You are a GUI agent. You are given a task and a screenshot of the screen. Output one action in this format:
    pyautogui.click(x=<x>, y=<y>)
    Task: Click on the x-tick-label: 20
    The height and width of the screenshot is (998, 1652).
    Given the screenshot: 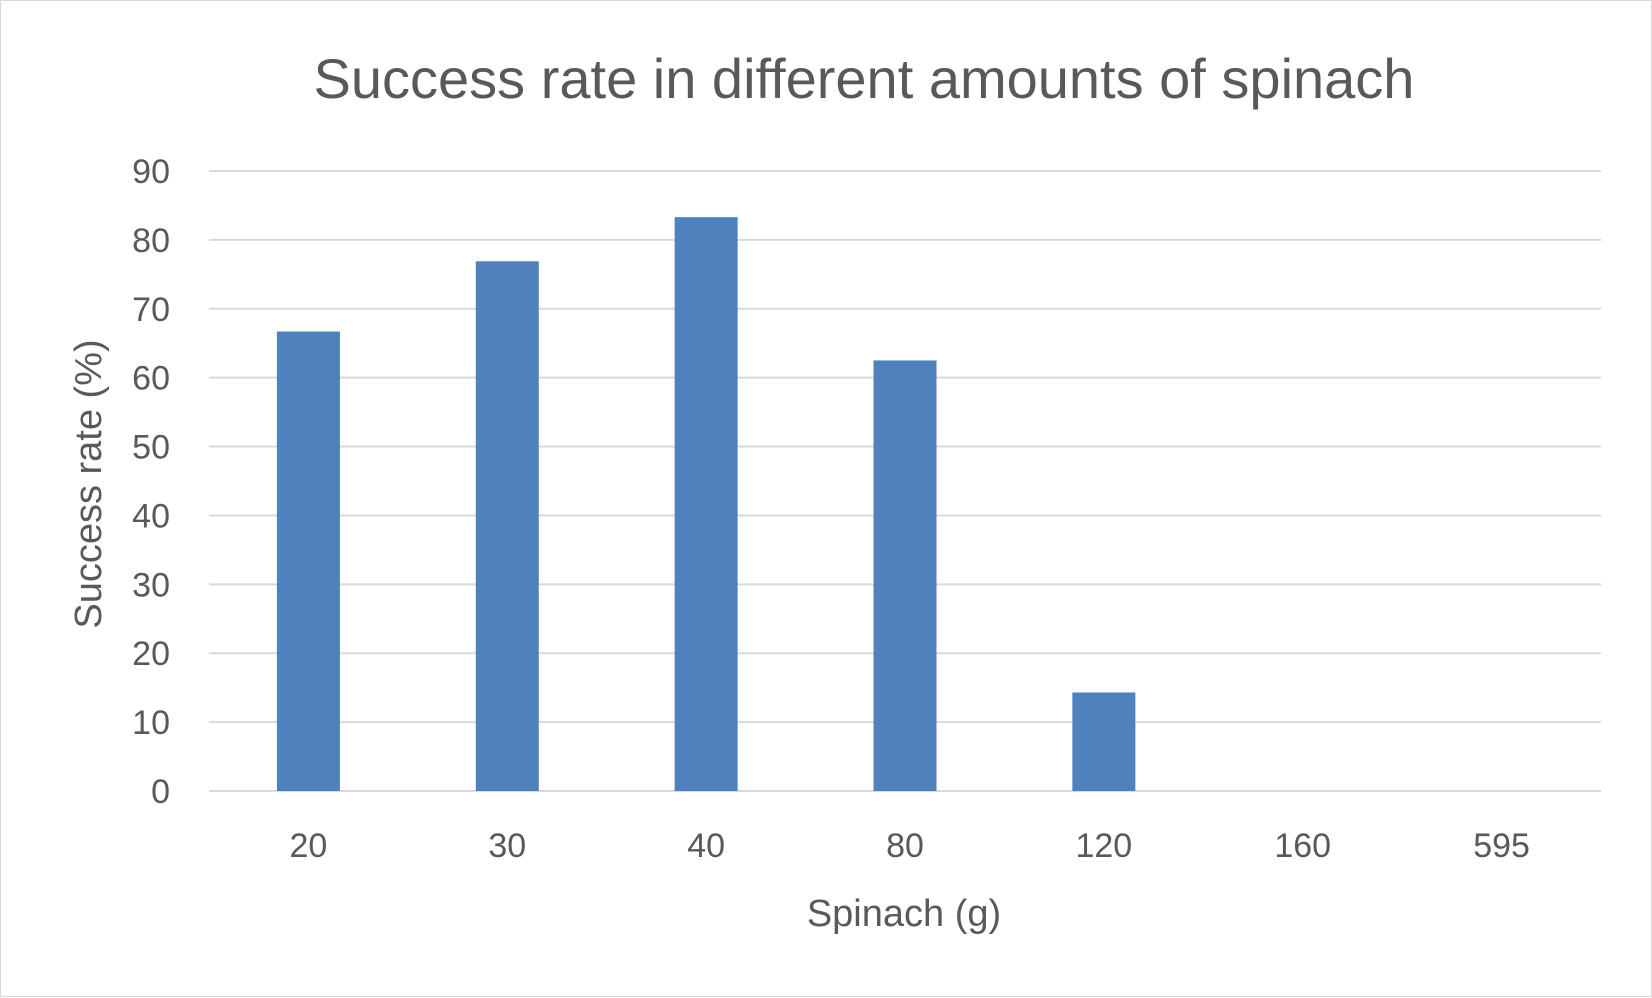 What is the action you would take?
    pyautogui.click(x=309, y=846)
    